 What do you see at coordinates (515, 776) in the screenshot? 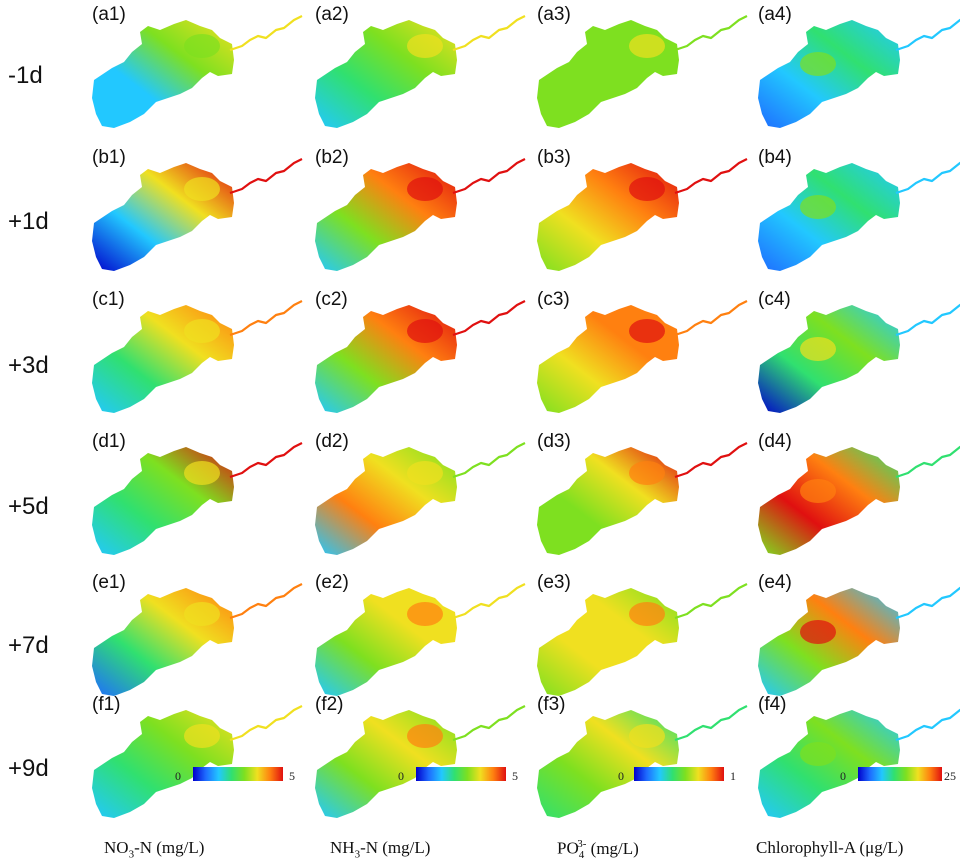
I see `colorbar-max: 5` at bounding box center [515, 776].